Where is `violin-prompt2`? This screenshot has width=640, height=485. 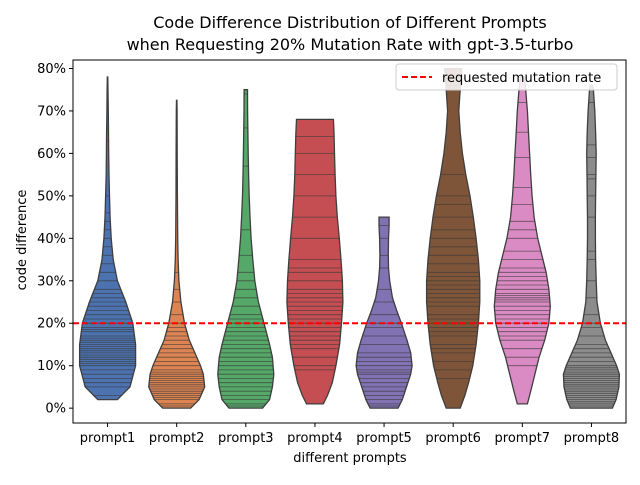
violin-prompt2 is located at coordinates (177, 254).